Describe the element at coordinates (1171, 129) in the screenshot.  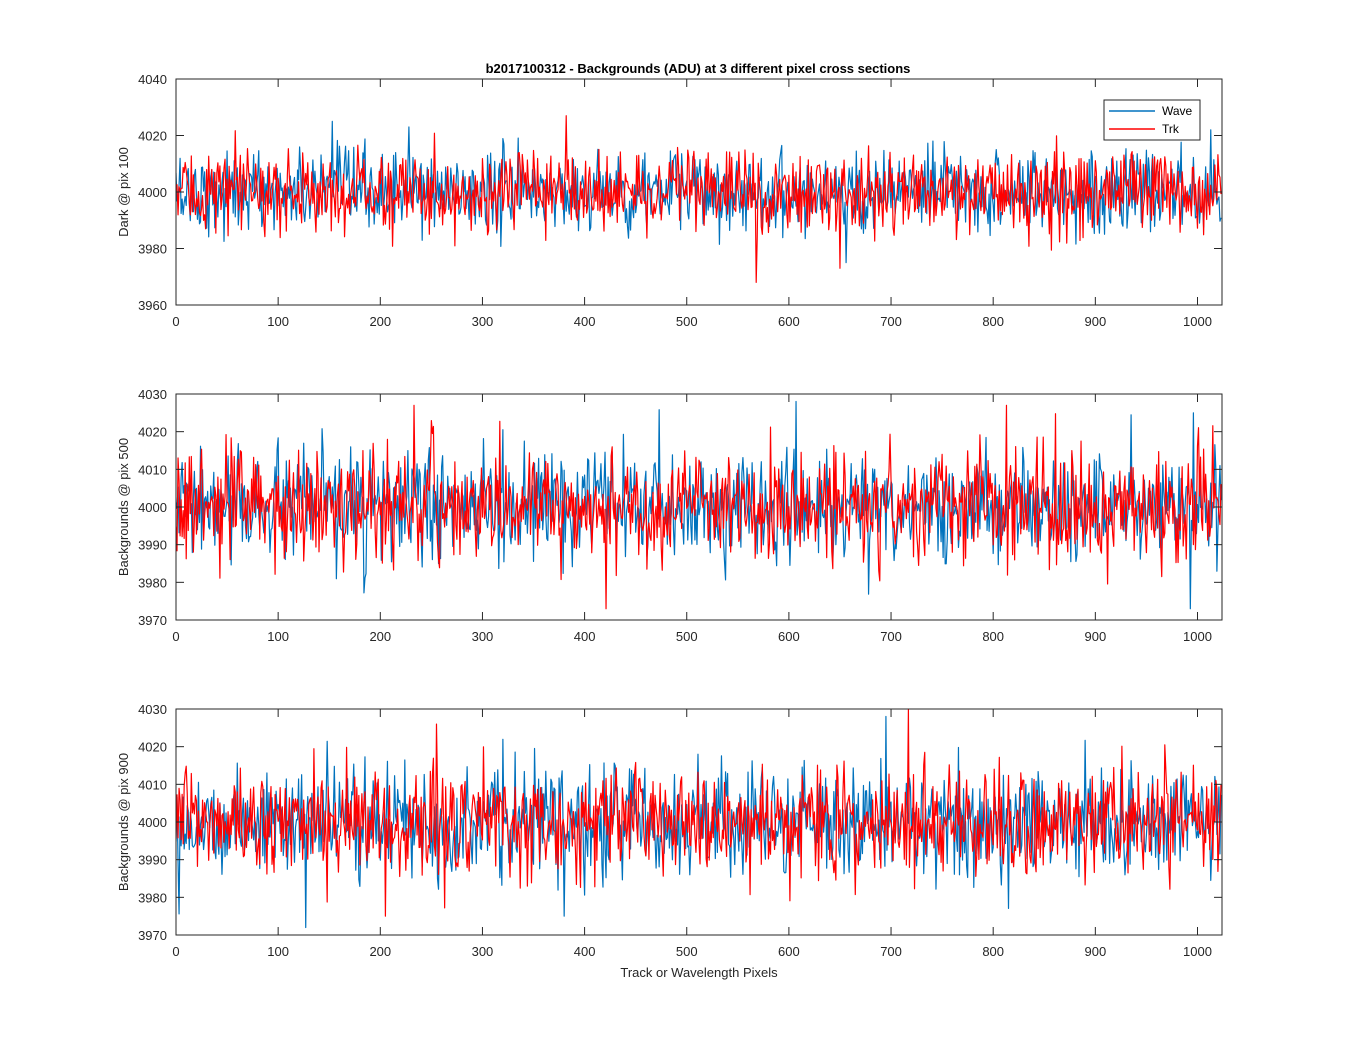
I see `legend-label-trk: Trk` at that location.